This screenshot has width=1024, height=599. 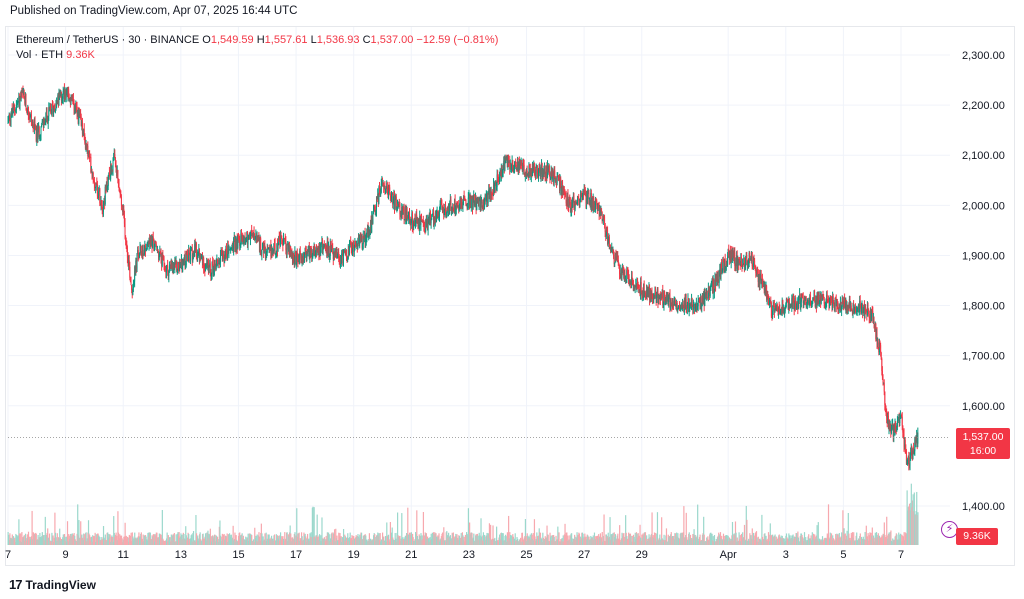 What do you see at coordinates (40, 55) in the screenshot?
I see `volume-label: Vol · ETH` at bounding box center [40, 55].